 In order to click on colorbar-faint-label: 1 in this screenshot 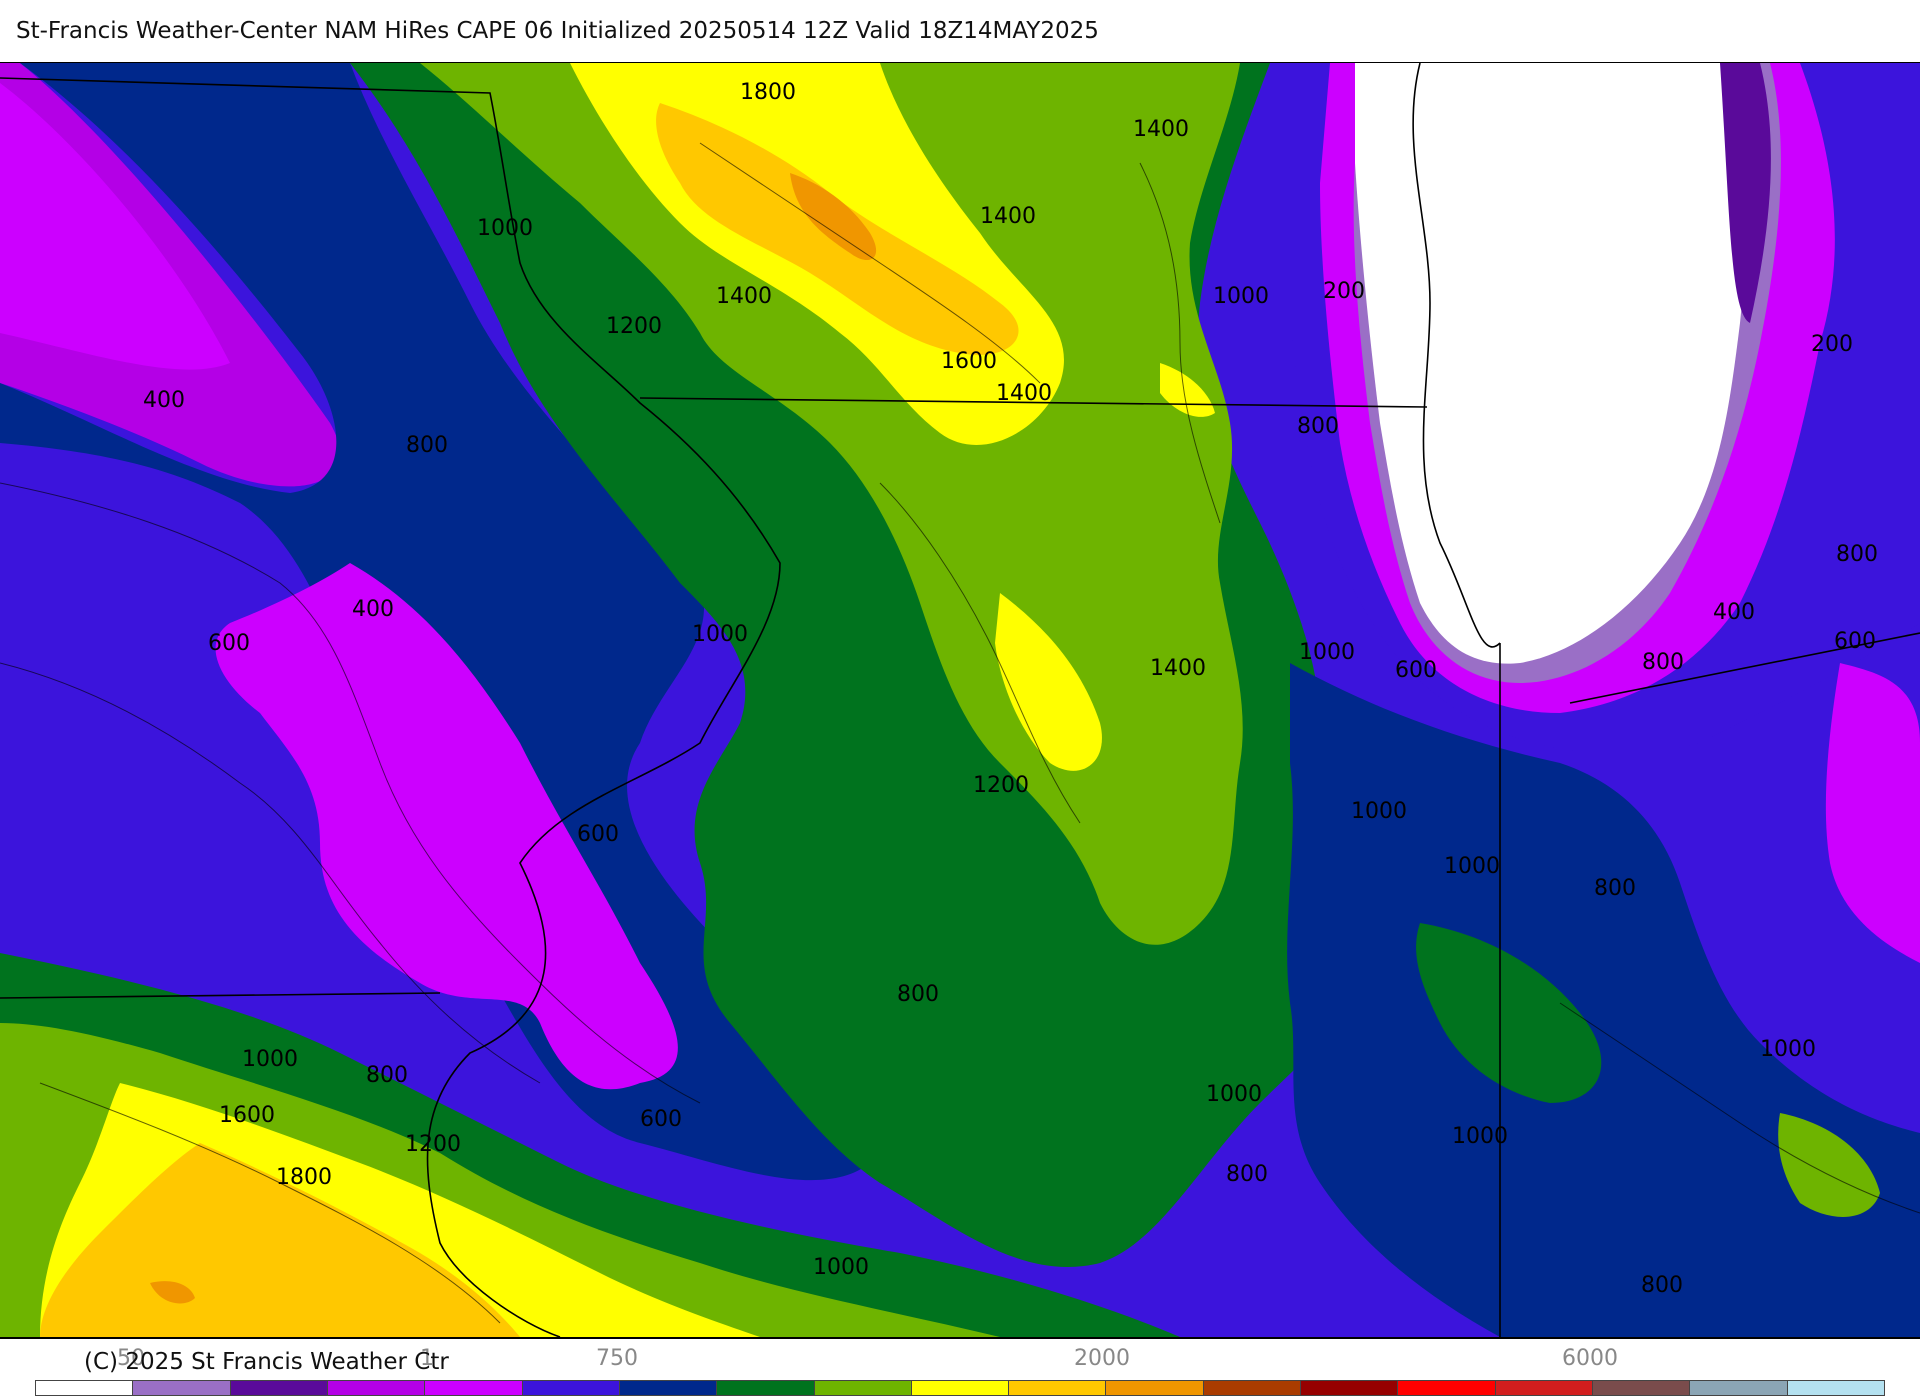, I will do `click(427, 1358)`.